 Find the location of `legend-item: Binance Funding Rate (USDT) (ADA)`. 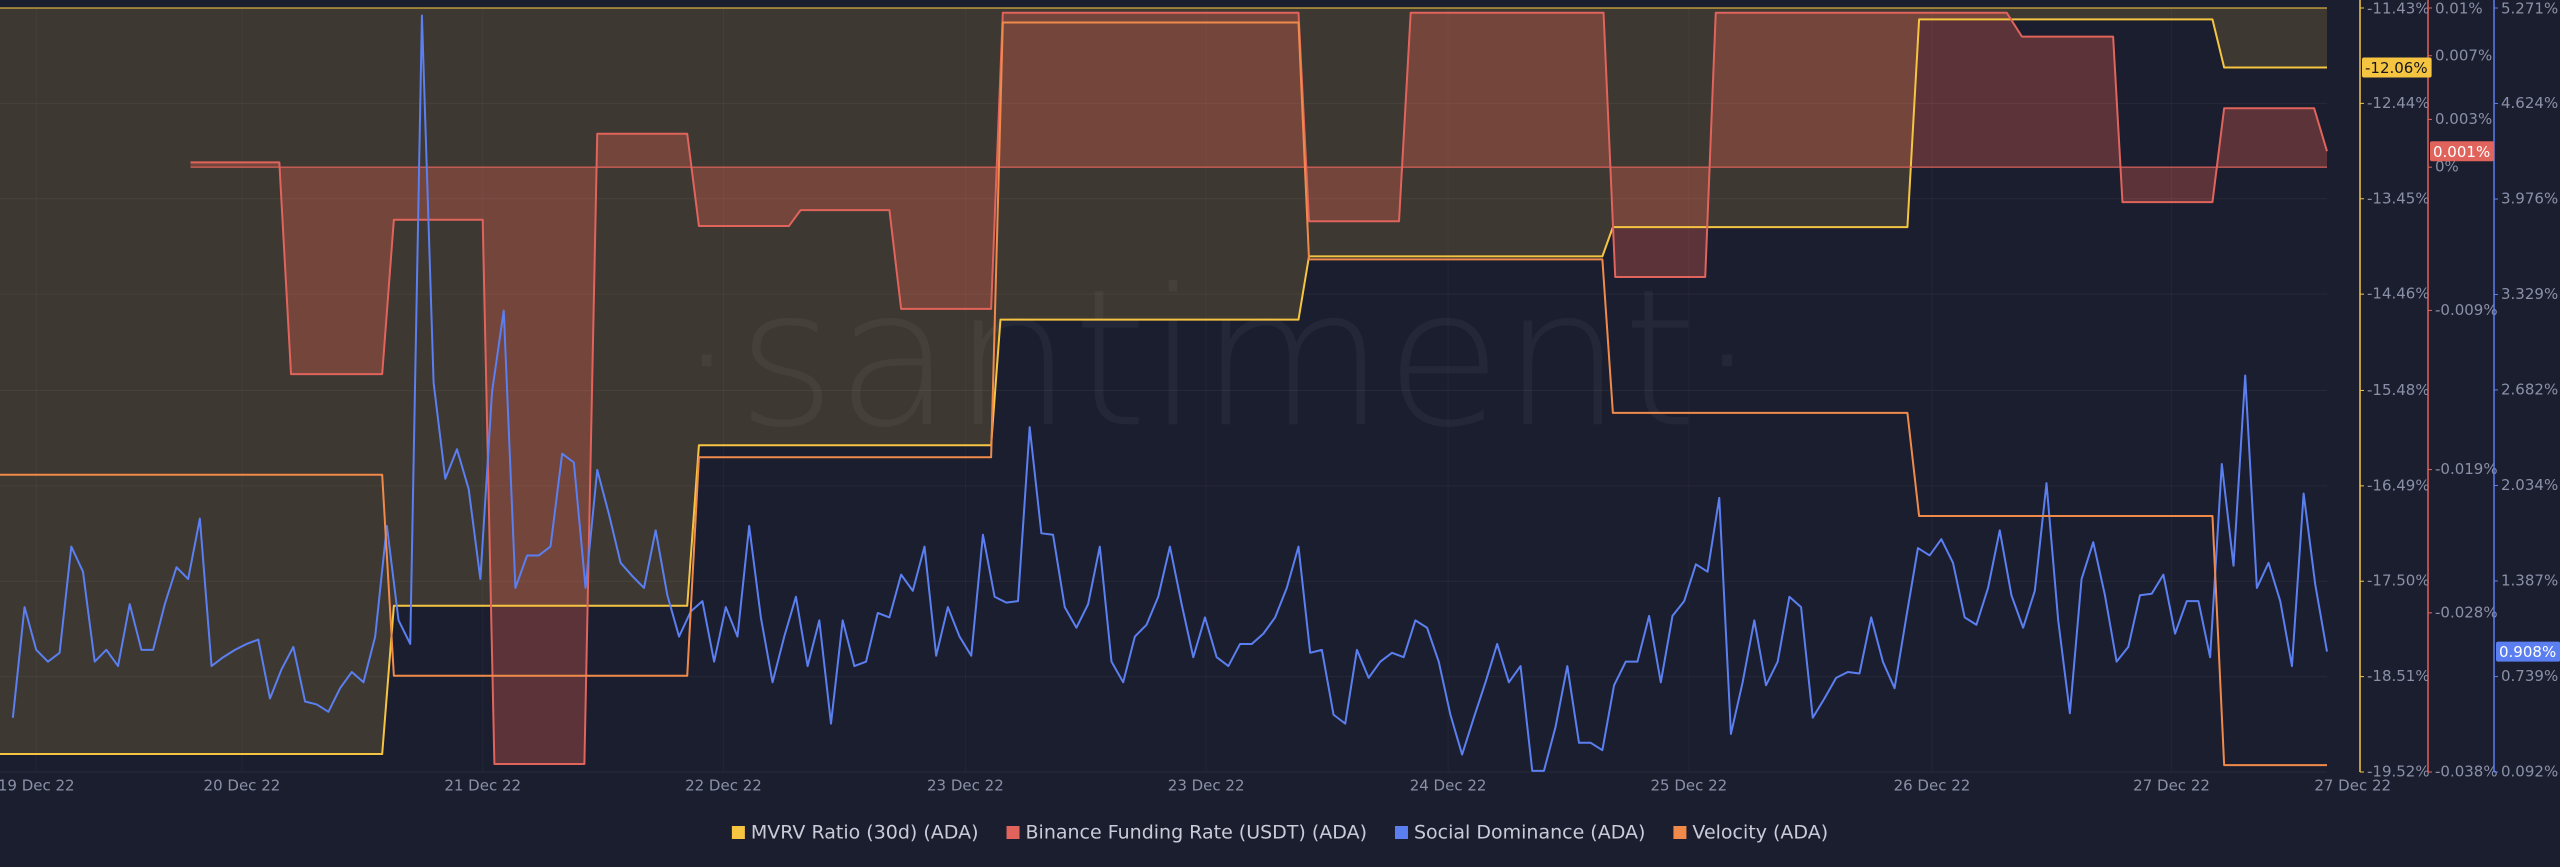

legend-item: Binance Funding Rate (USDT) (ADA) is located at coordinates (1186, 833).